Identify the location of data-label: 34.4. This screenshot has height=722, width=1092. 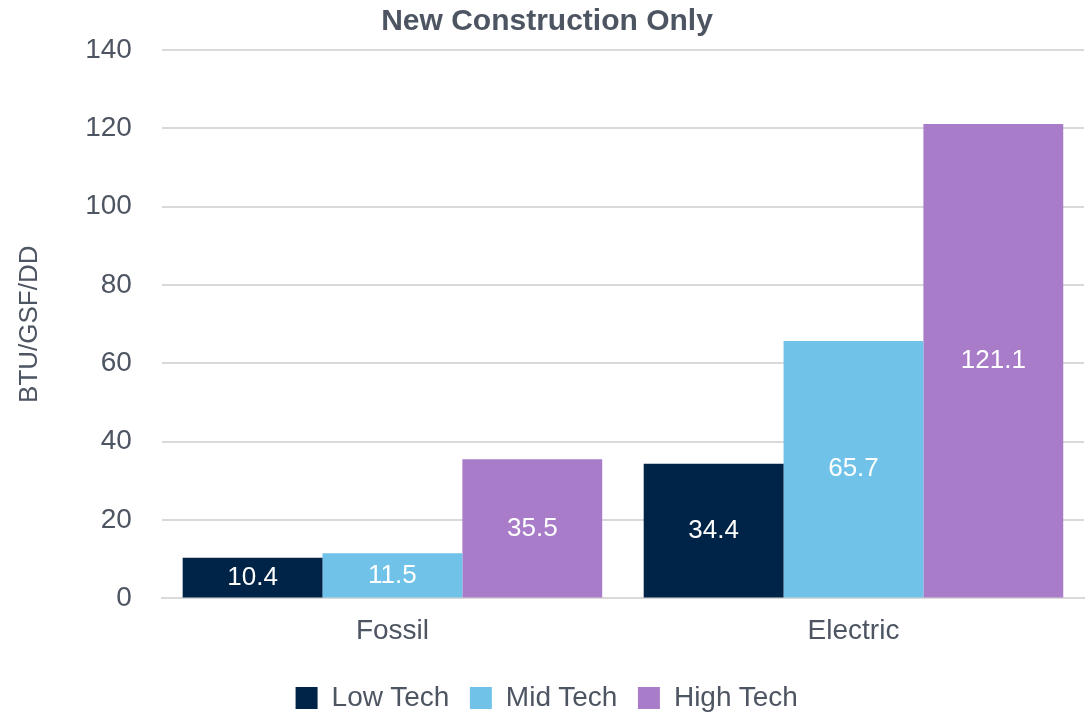
(713, 528).